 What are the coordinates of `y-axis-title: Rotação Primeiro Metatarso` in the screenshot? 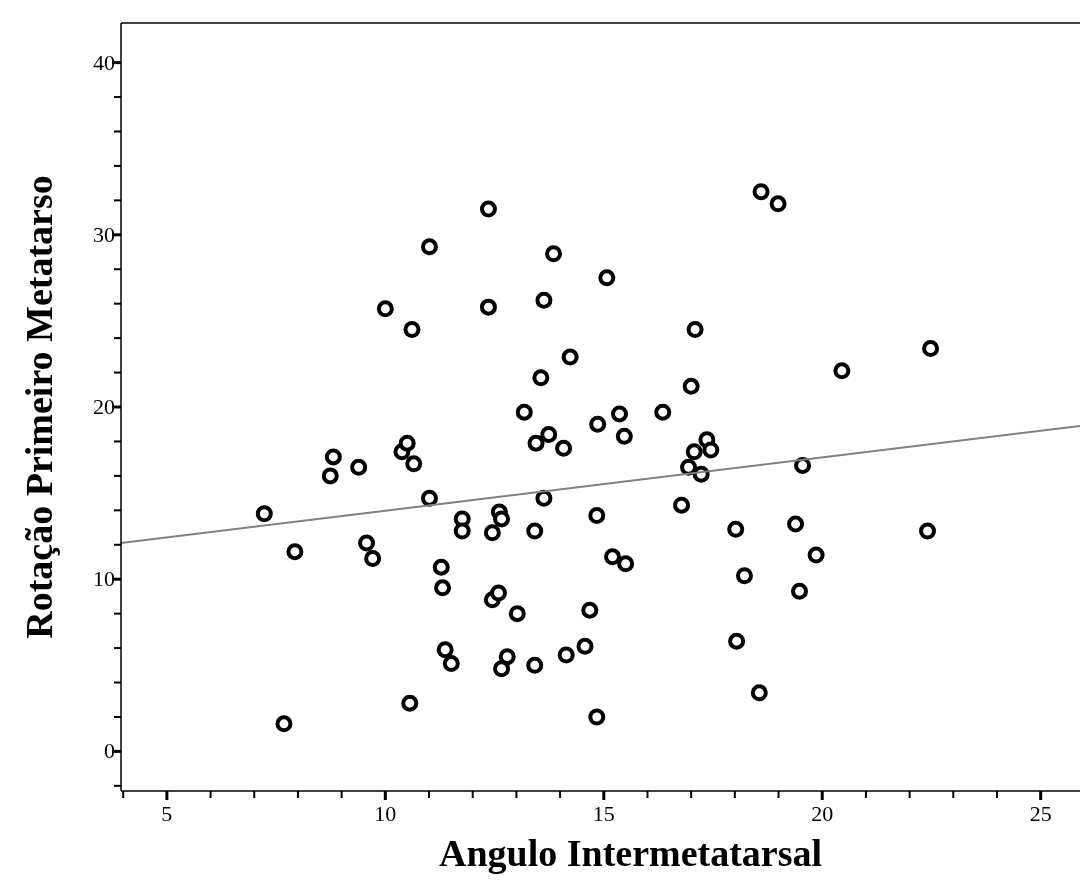 It's located at (39, 407).